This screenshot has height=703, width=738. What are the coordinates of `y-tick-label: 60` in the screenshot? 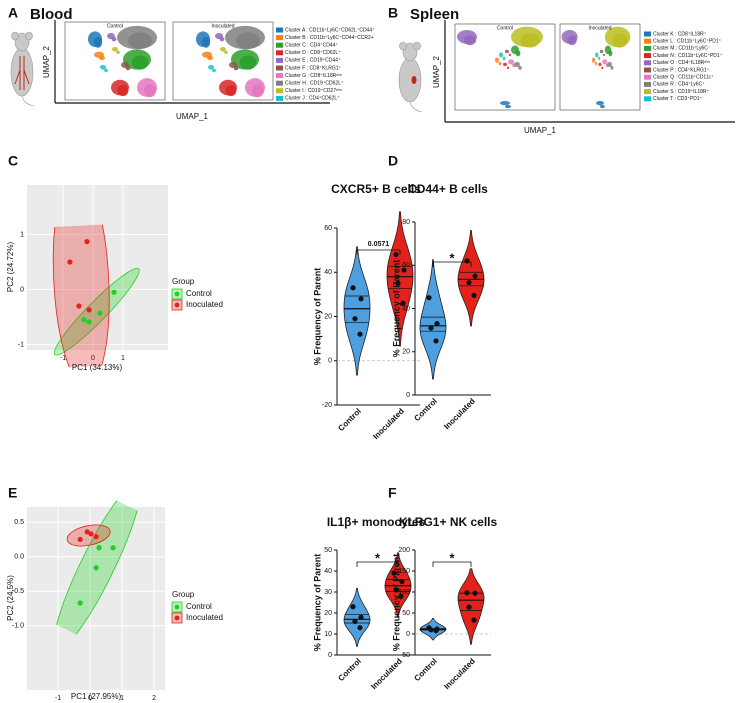 It's located at (406, 265).